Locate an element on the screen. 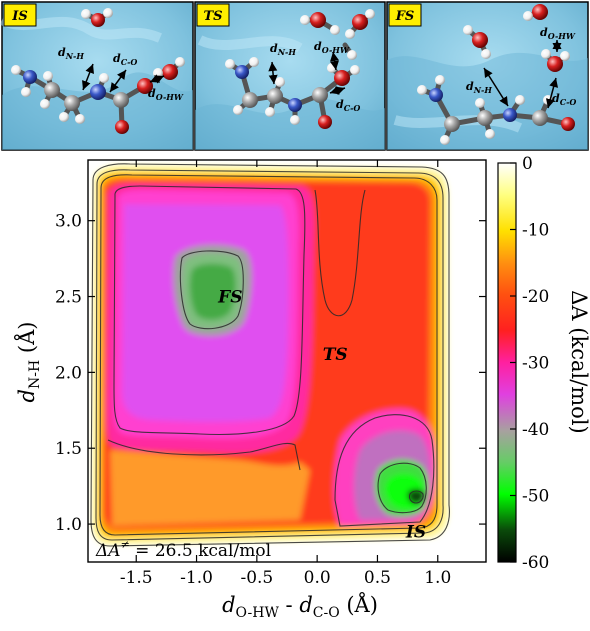  panel-tag: FS is located at coordinates (405, 16).